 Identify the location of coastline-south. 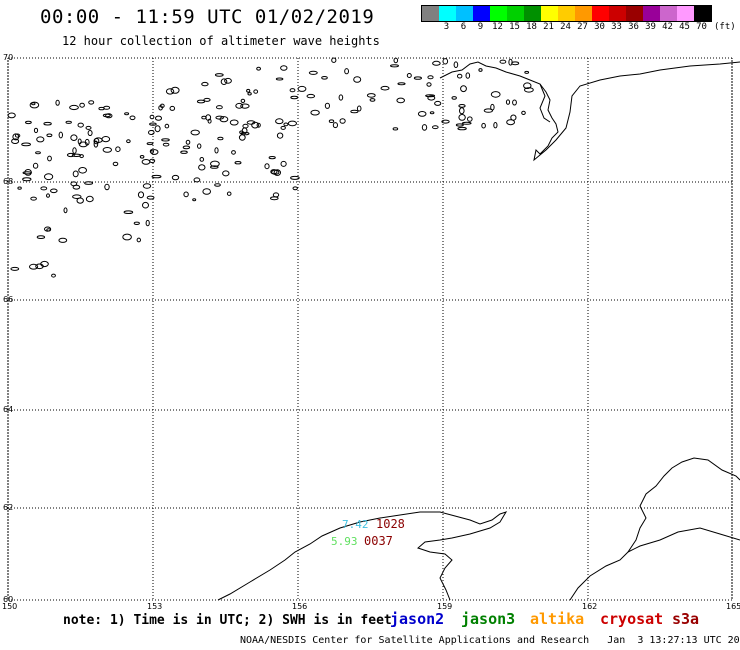
(362, 556).